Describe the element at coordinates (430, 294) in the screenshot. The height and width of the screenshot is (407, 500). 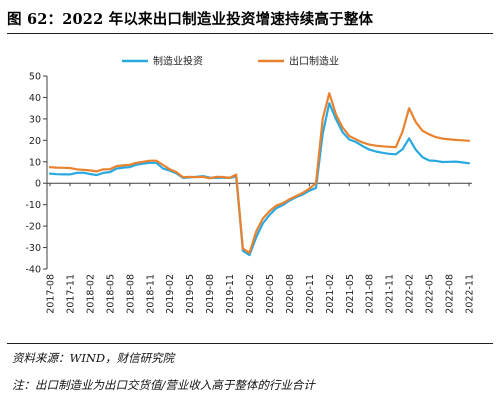
I see `x-tick-label: 2022-05` at that location.